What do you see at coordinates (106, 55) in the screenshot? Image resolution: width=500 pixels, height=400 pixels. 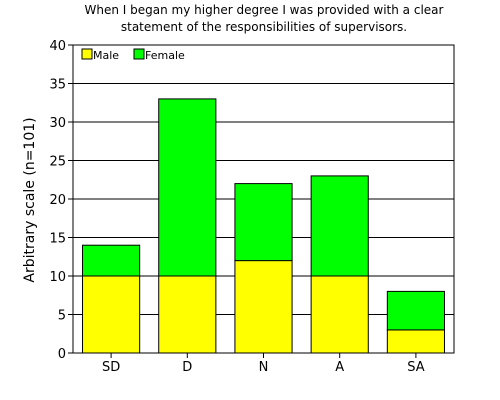 I see `legend-label-male: Male` at bounding box center [106, 55].